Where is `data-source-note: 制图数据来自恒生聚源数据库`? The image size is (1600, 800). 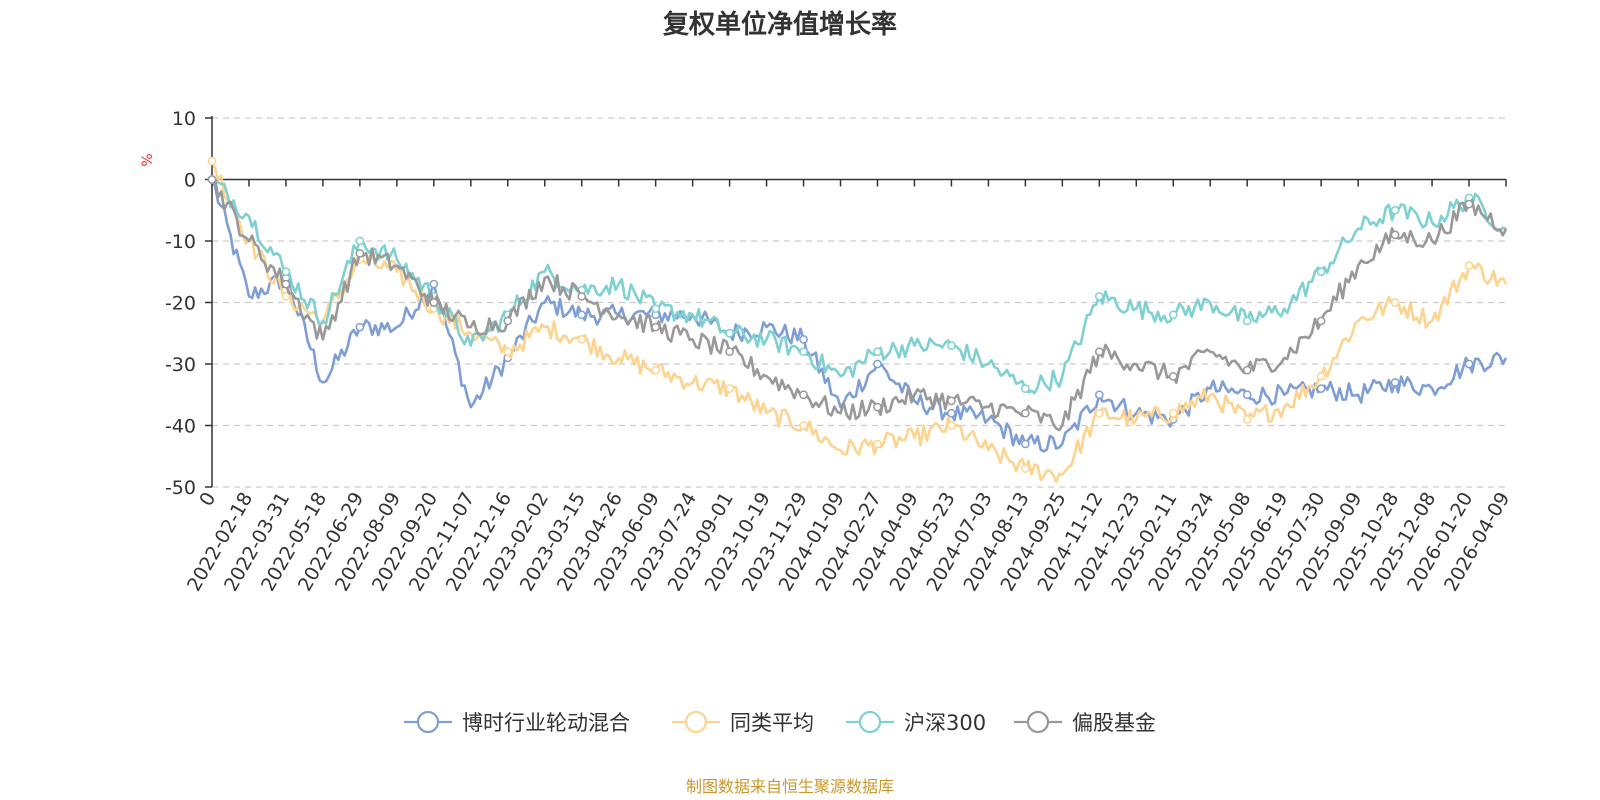 data-source-note: 制图数据来自恒生聚源数据库 is located at coordinates (790, 786).